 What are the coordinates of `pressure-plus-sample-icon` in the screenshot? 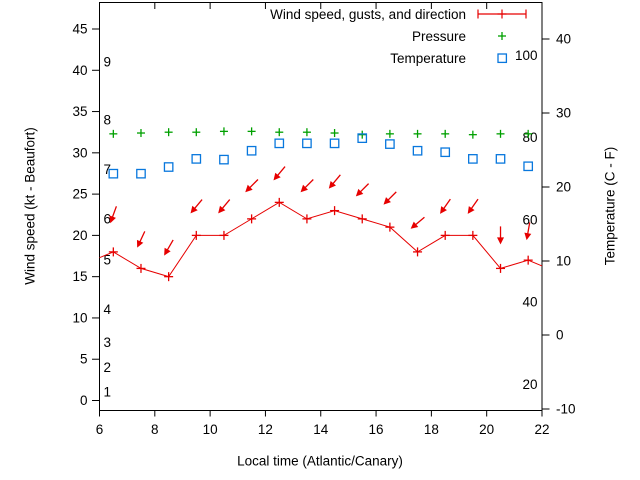 It's located at (502, 36).